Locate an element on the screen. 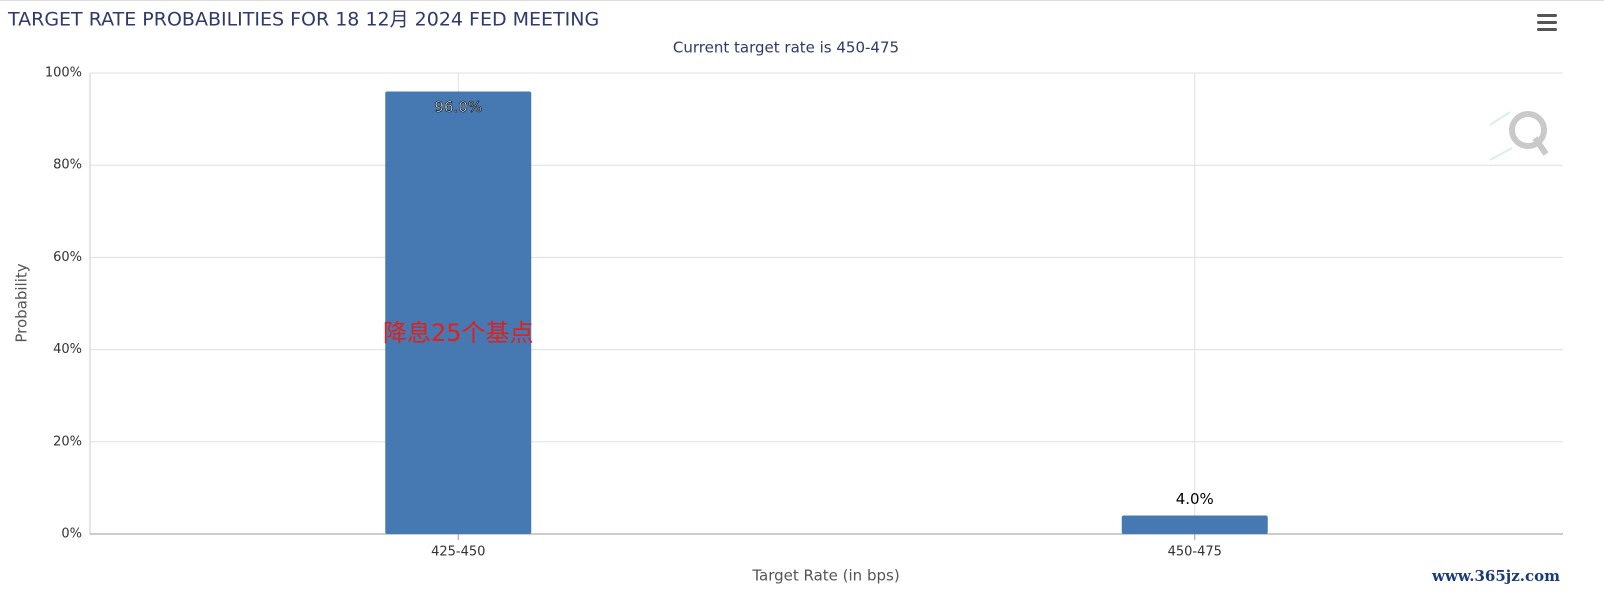  y-tick-label: 100% is located at coordinates (63, 73).